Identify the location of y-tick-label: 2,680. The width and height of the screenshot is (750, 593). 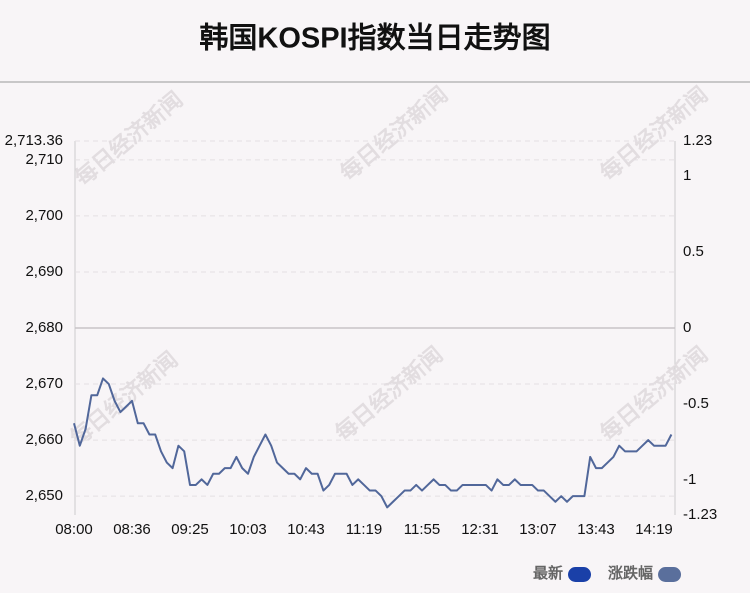
(44, 327).